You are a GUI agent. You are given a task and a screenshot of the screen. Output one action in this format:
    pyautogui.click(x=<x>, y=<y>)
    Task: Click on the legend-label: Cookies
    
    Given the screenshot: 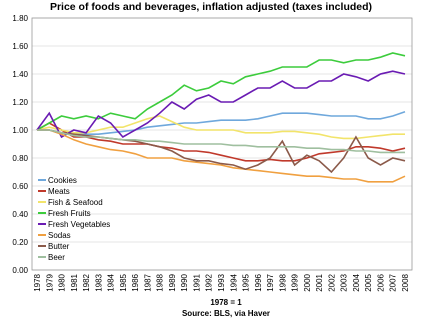 What is the action you would take?
    pyautogui.click(x=62, y=180)
    